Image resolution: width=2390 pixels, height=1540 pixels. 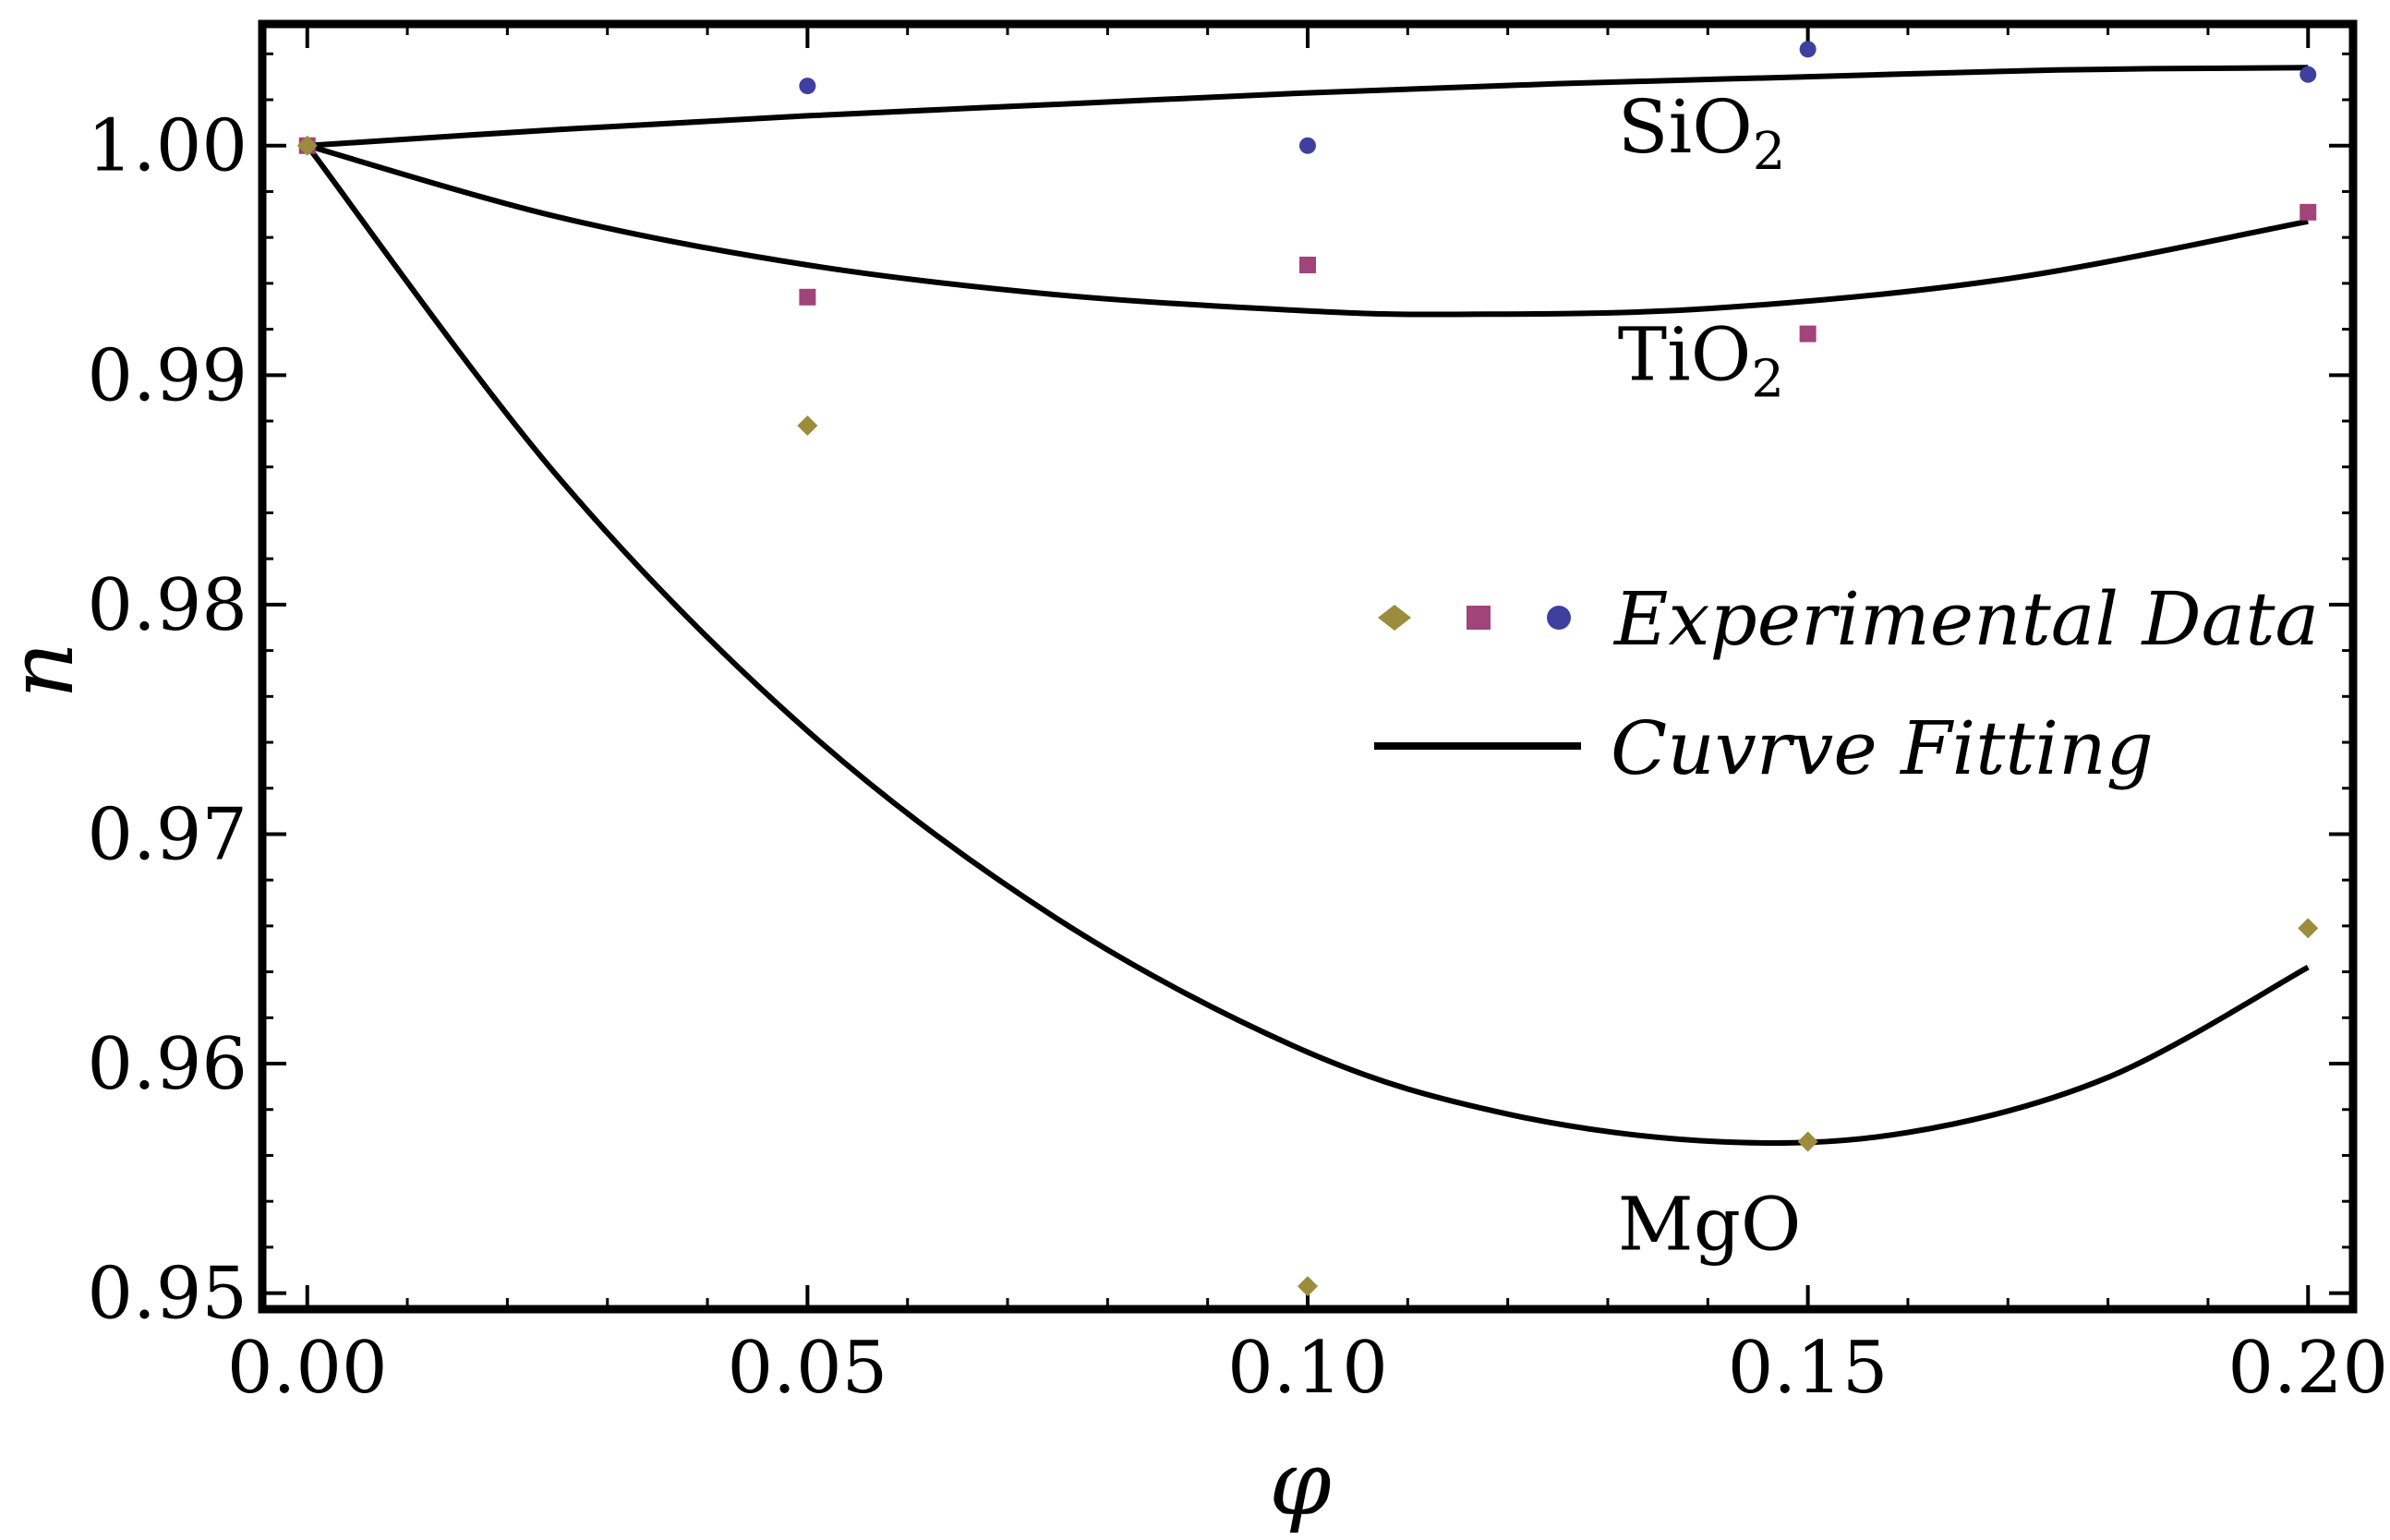 What do you see at coordinates (47, 670) in the screenshot?
I see `y-axis-title: n` at bounding box center [47, 670].